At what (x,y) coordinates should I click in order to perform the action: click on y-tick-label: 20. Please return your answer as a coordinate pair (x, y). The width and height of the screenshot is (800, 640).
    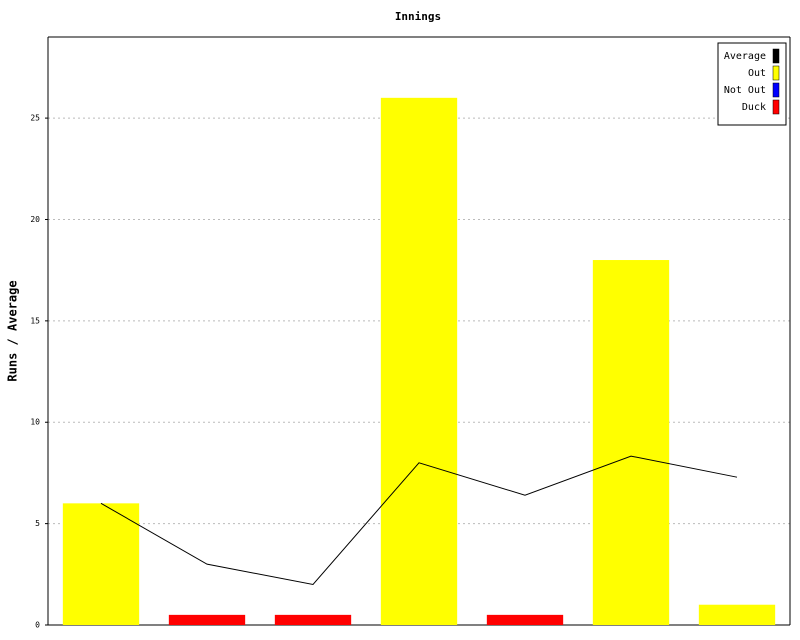
    Looking at the image, I should click on (35, 219).